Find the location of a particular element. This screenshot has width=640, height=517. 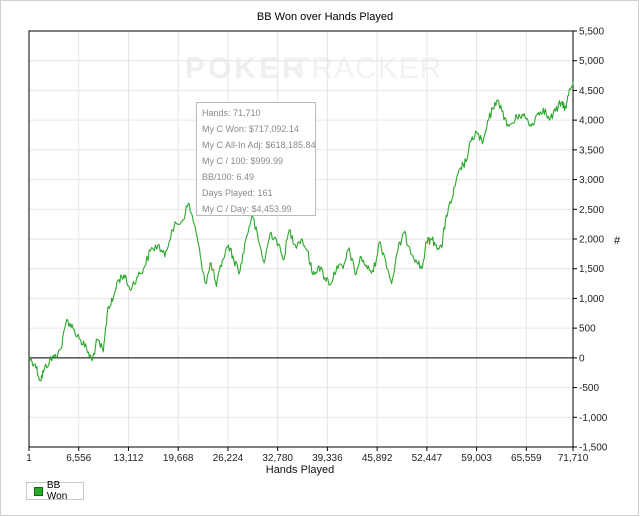

y-tick-label: 2,000 is located at coordinates (591, 240).